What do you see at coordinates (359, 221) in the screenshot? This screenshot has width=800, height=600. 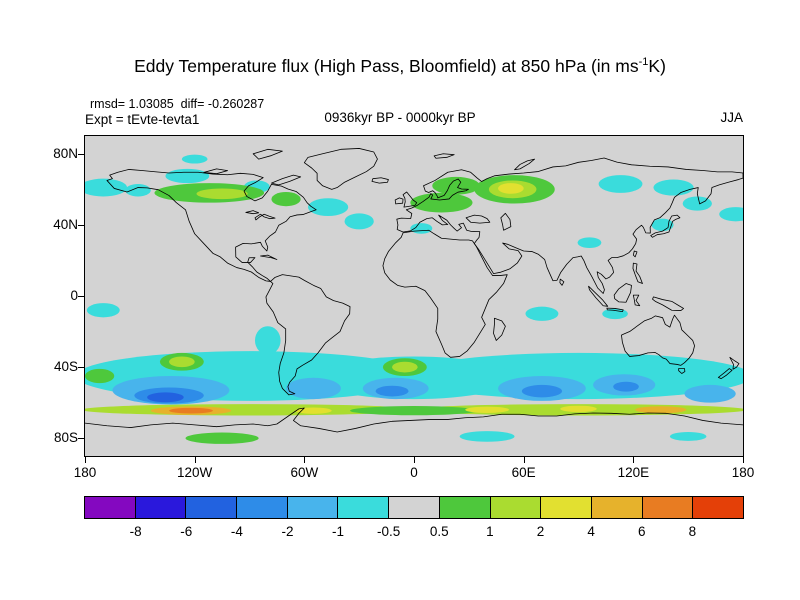 I see `anomaly-central-north-atlantic` at bounding box center [359, 221].